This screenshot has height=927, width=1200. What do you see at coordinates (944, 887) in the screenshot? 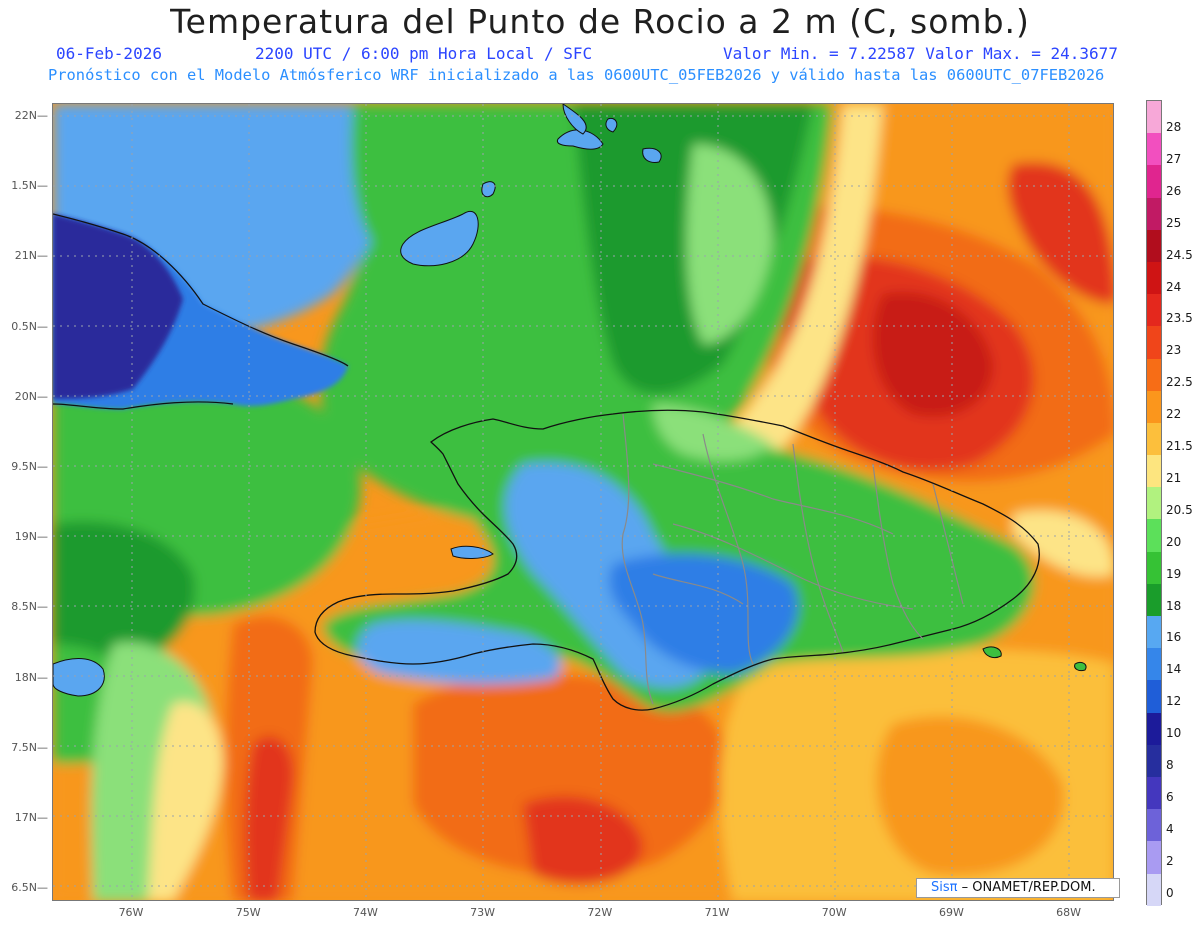
I see `credit-brand: Sisπ` at bounding box center [944, 887].